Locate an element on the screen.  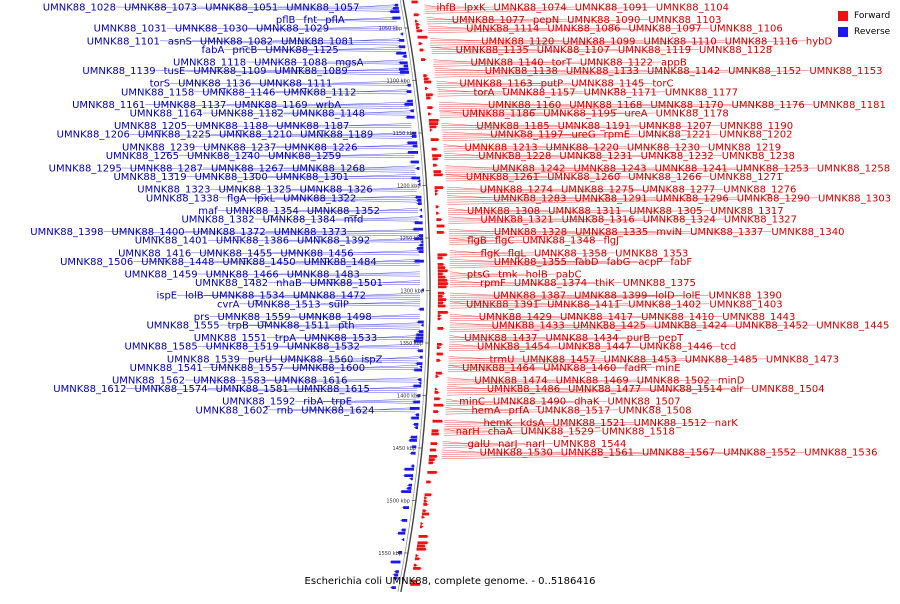
tick-label: 1050 kbp is located at coordinates (391, 29).